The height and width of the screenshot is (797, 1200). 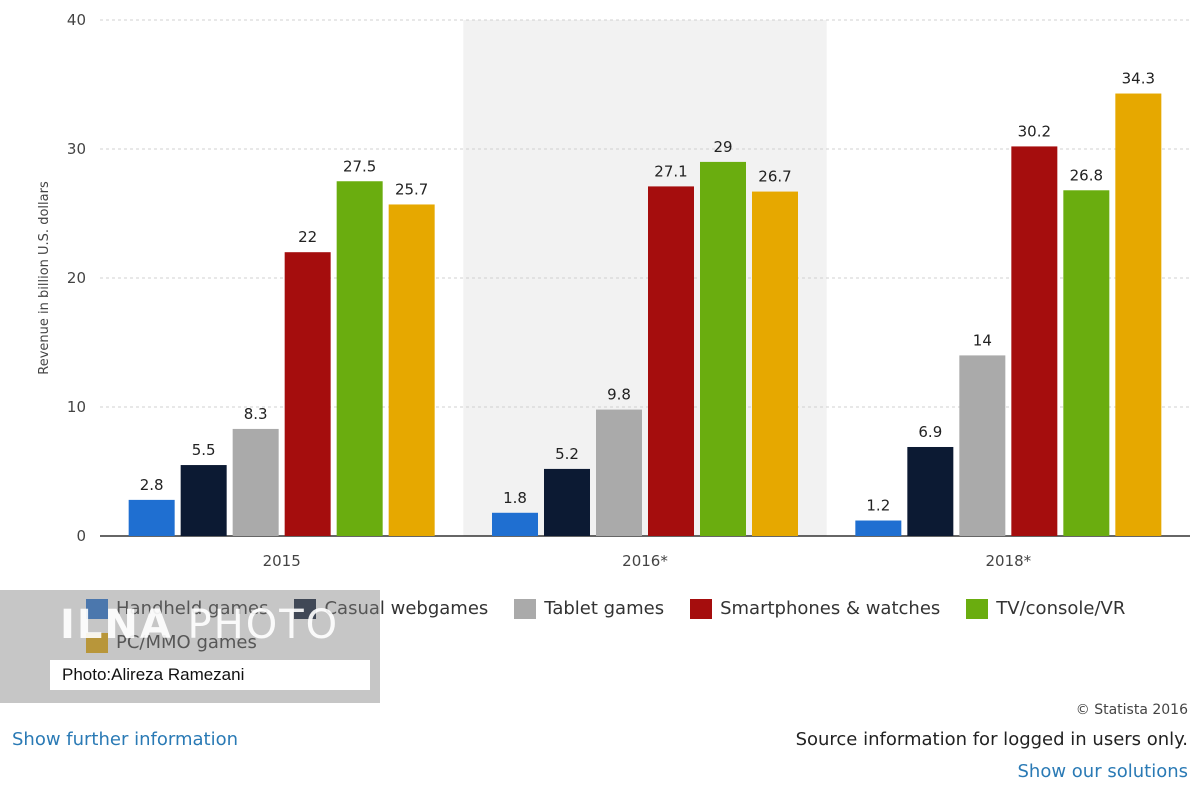 What do you see at coordinates (619, 395) in the screenshot?
I see `data-label: 9.8` at bounding box center [619, 395].